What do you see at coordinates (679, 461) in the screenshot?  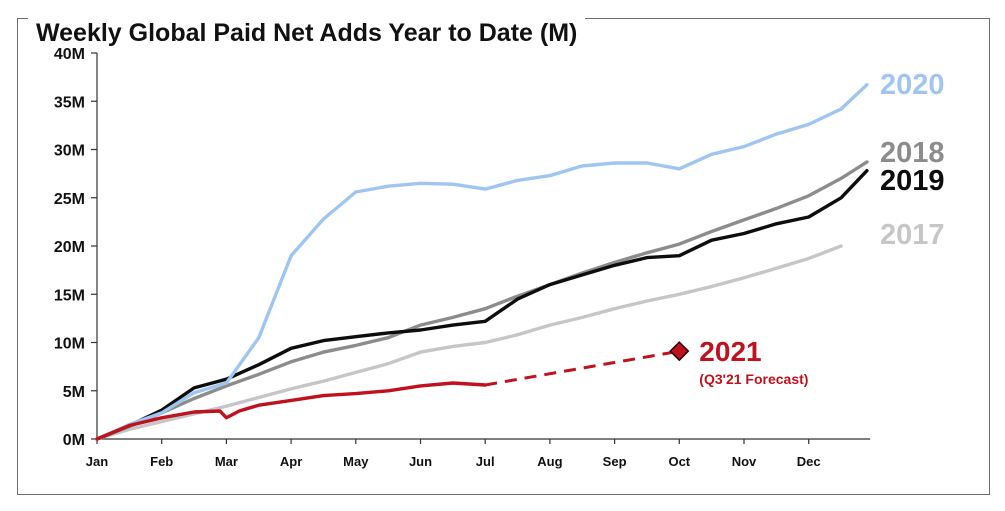 I see `x-tick-label: Oct` at bounding box center [679, 461].